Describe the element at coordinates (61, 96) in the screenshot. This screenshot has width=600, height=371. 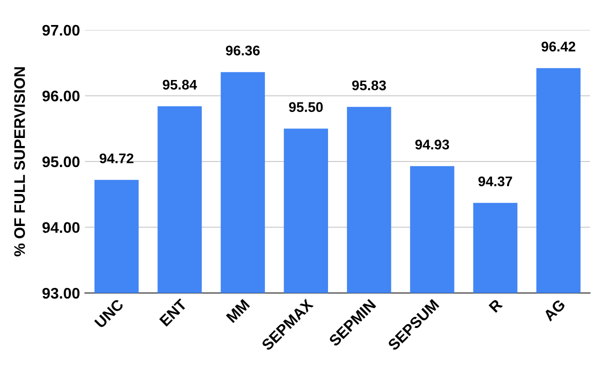
I see `y-tick-label: 96.00` at that location.